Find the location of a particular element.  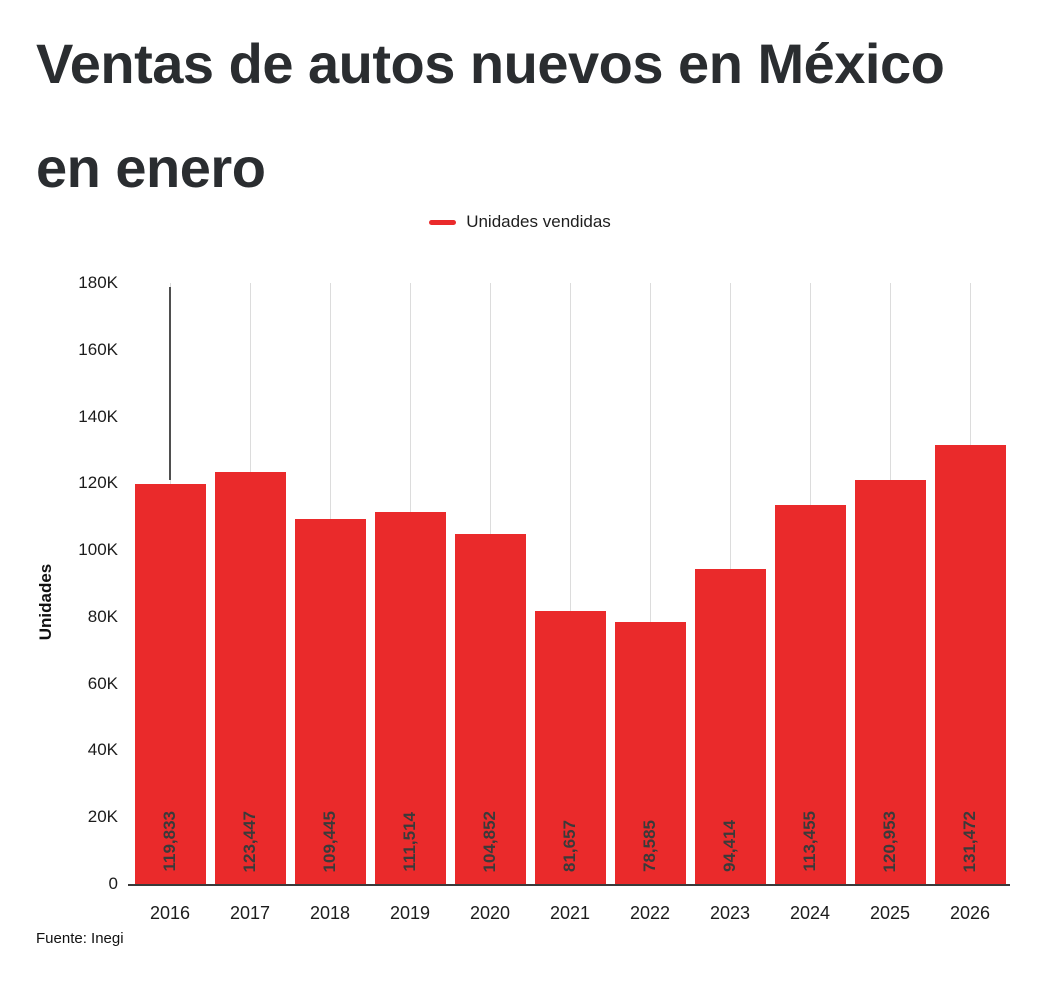

x-tick-label: 2019 is located at coordinates (410, 913).